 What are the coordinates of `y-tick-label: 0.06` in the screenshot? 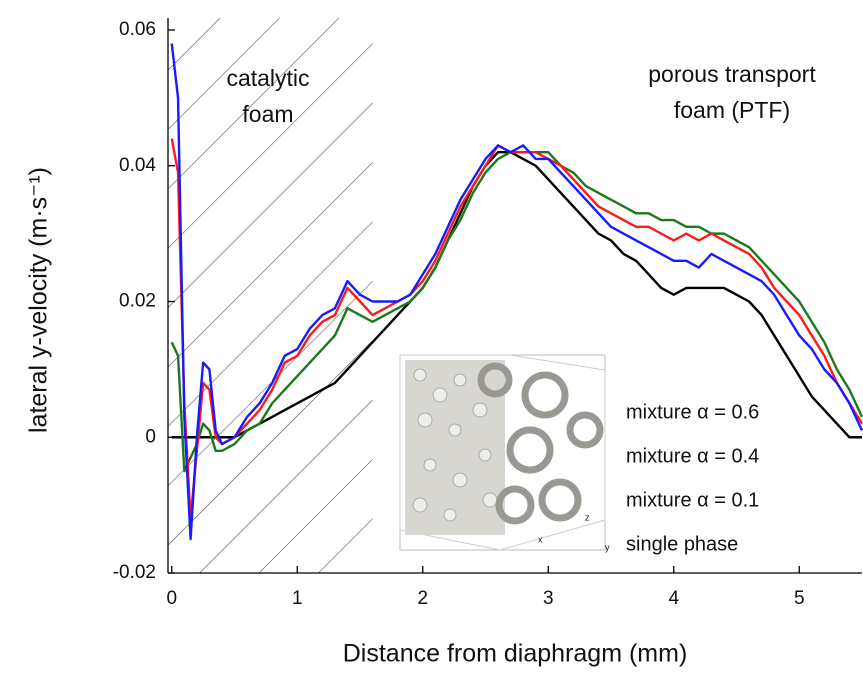 It's located at (137, 29).